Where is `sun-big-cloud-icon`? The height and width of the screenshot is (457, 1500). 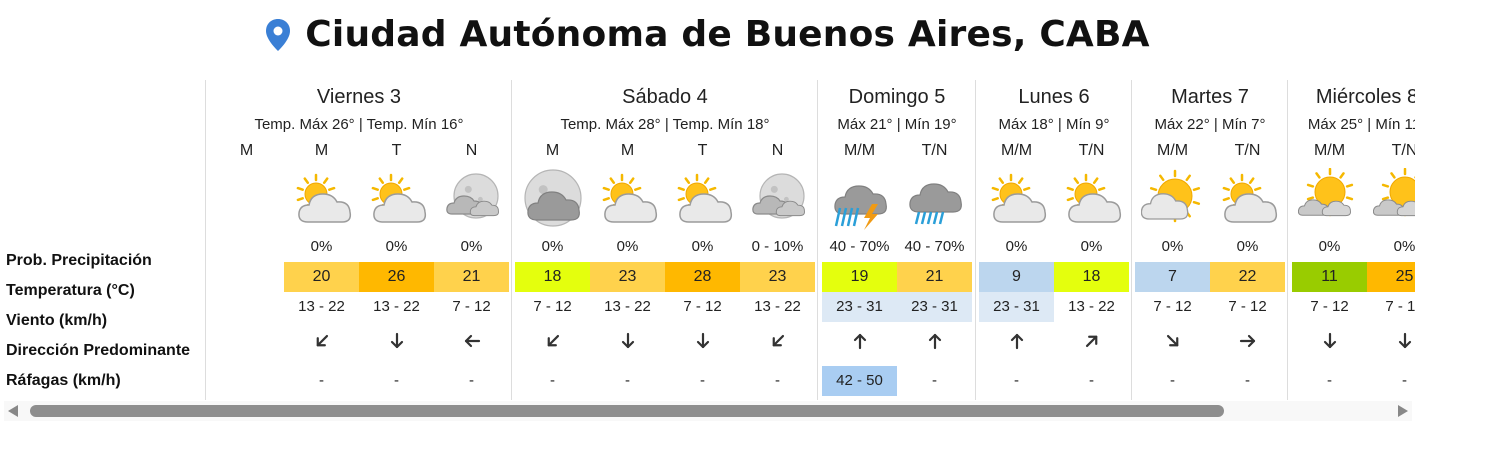 sun-big-cloud-icon is located at coordinates (1172, 200).